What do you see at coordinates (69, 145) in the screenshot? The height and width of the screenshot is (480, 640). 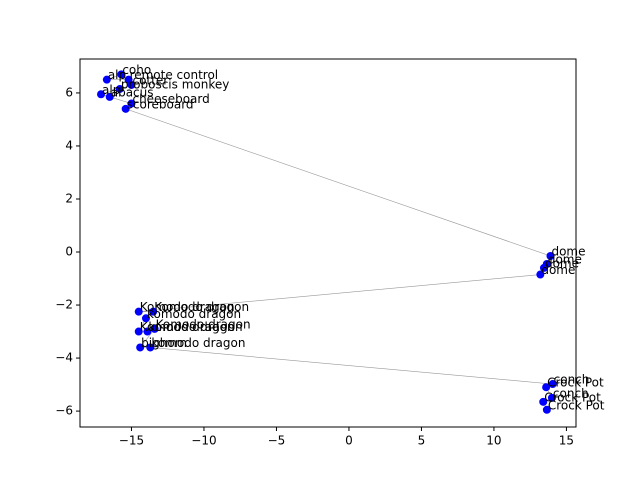 I see `y-tick-label: 4` at bounding box center [69, 145].